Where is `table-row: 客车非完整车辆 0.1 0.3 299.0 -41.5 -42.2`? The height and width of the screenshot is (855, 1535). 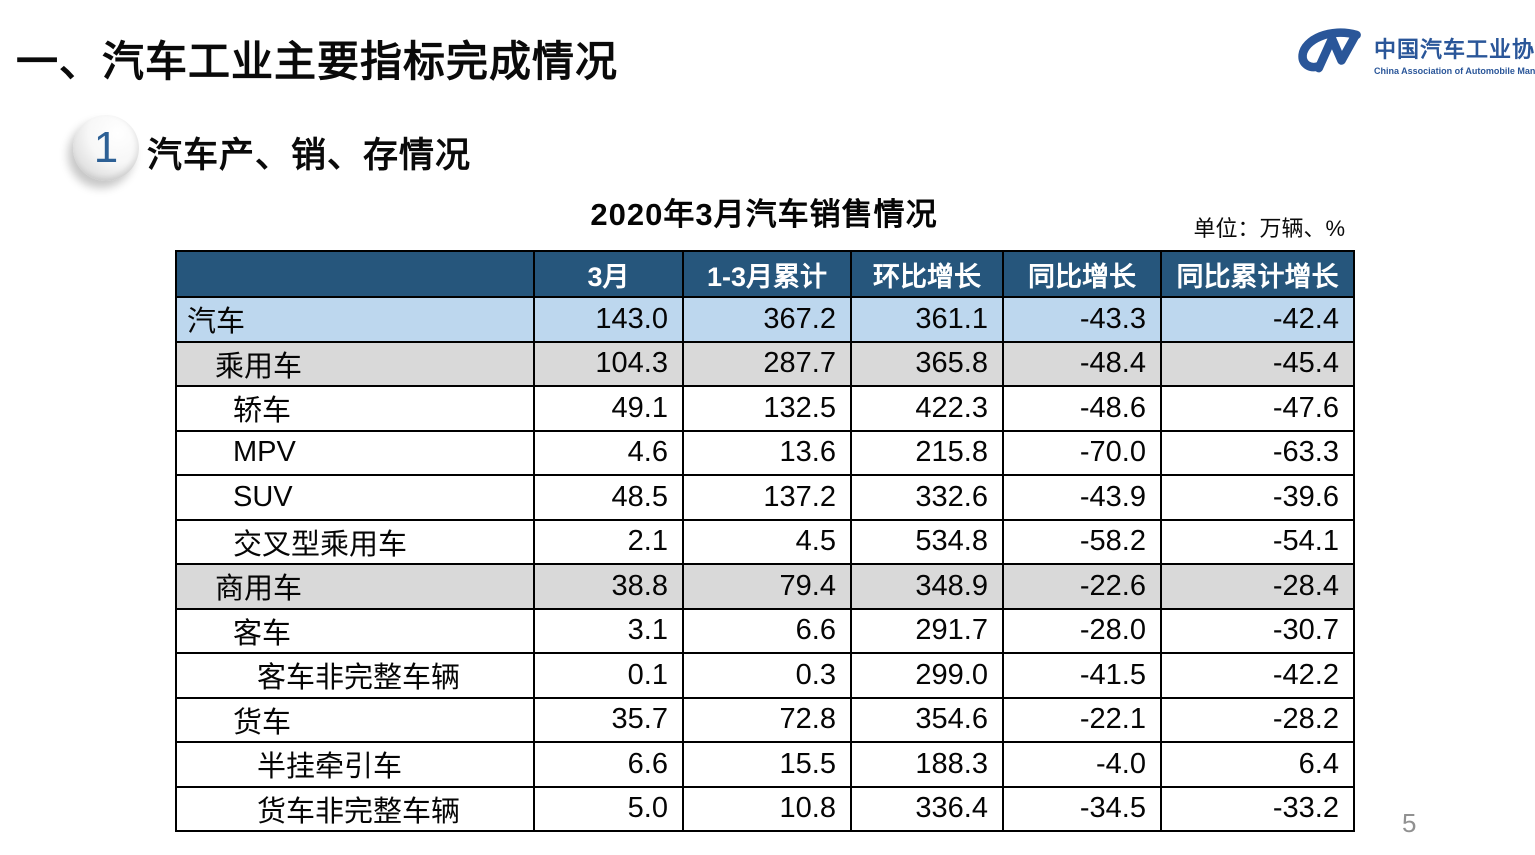 table-row: 客车非完整车辆 0.1 0.3 299.0 -41.5 -42.2 is located at coordinates (765, 675).